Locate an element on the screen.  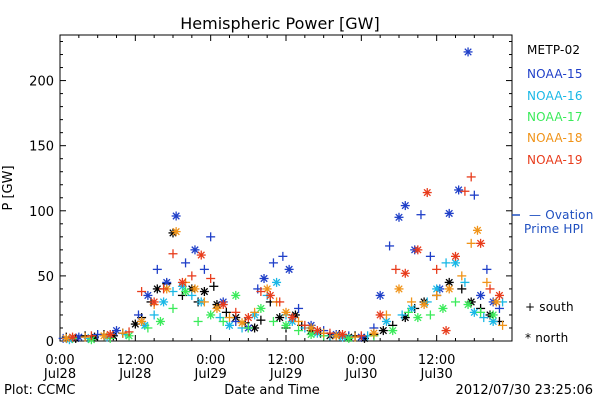
y-axis-label: P [GW] is located at coordinates (8, 187).